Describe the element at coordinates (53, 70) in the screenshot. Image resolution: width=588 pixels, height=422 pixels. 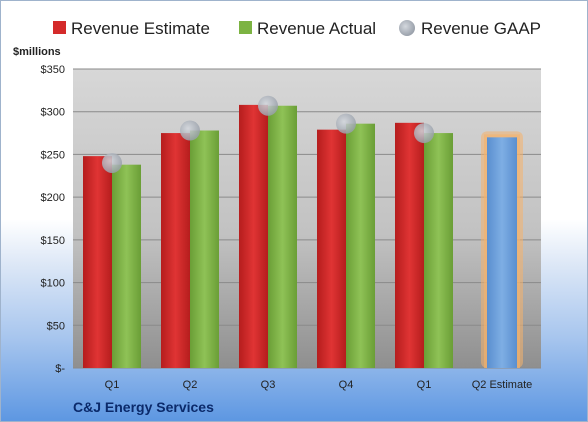
I see `y-tick-label: $350` at that location.